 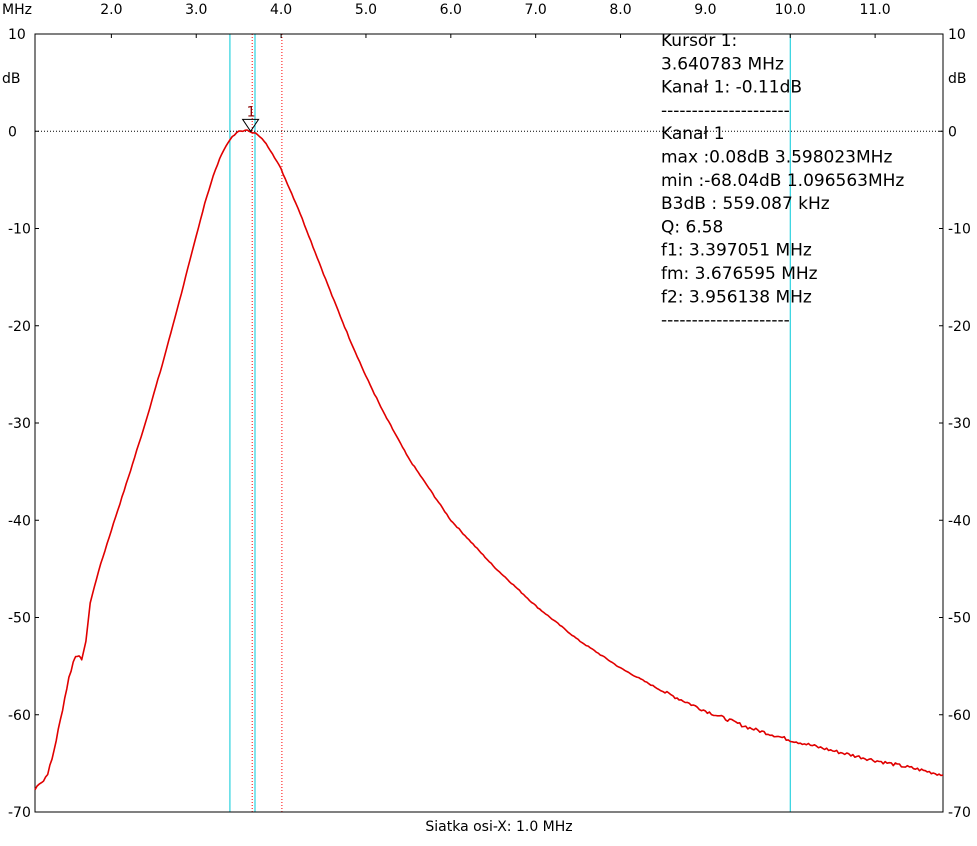 I want to click on x-axis-caption: Siatka osi-X: 1.0 MHz, so click(x=498, y=827).